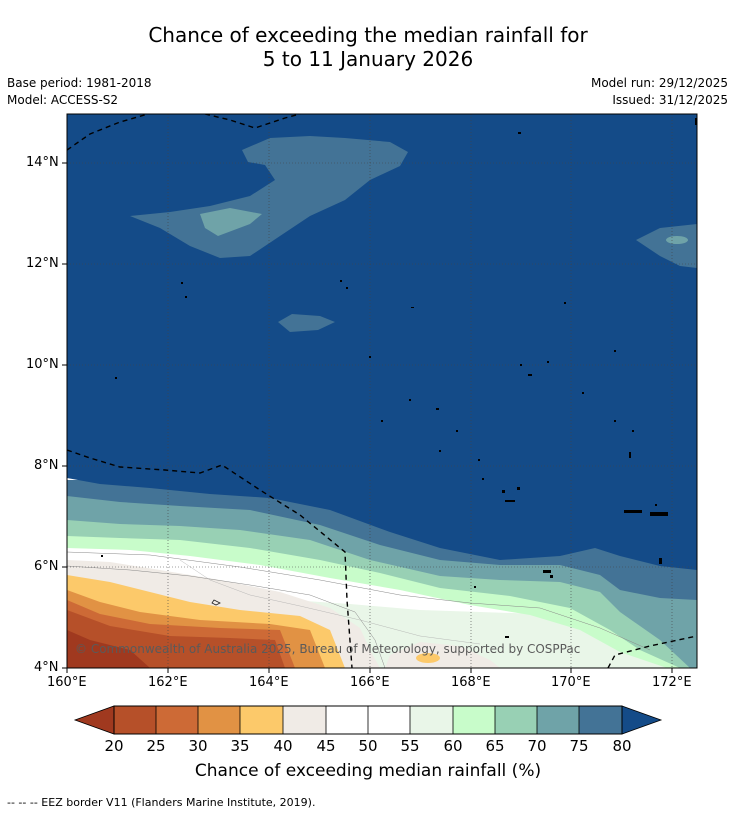 This screenshot has height=816, width=736. What do you see at coordinates (63, 100) in the screenshot?
I see `model-name: Model: ACCESS-S2` at bounding box center [63, 100].